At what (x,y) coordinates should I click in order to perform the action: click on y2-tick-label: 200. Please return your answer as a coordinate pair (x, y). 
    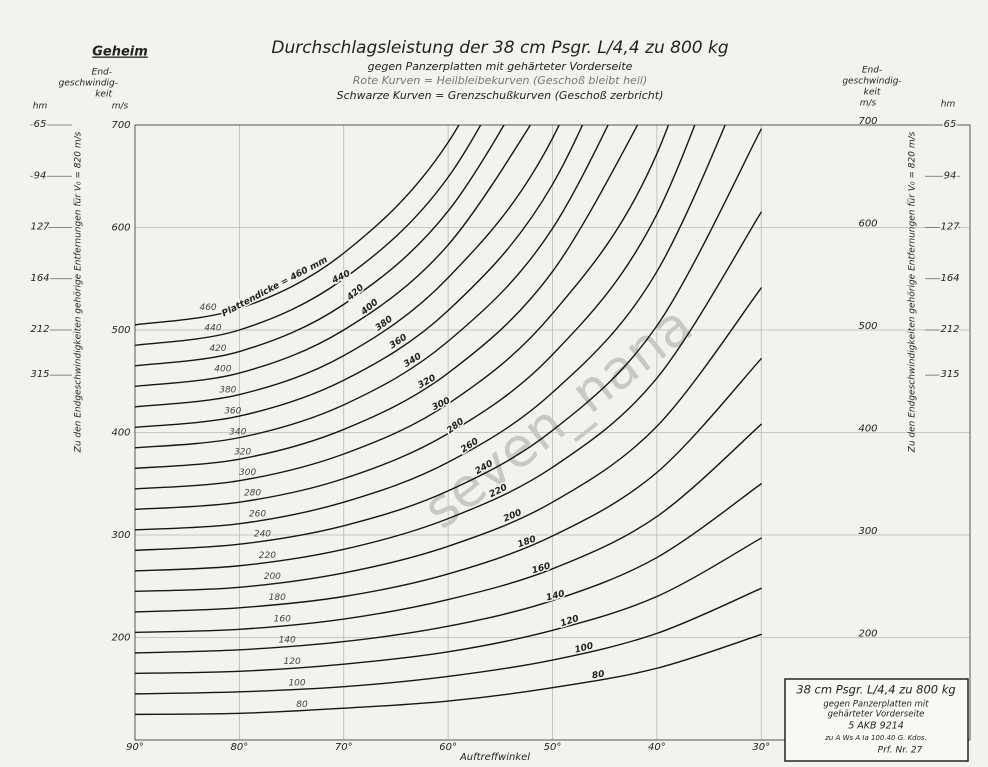
    Looking at the image, I should click on (867, 634).